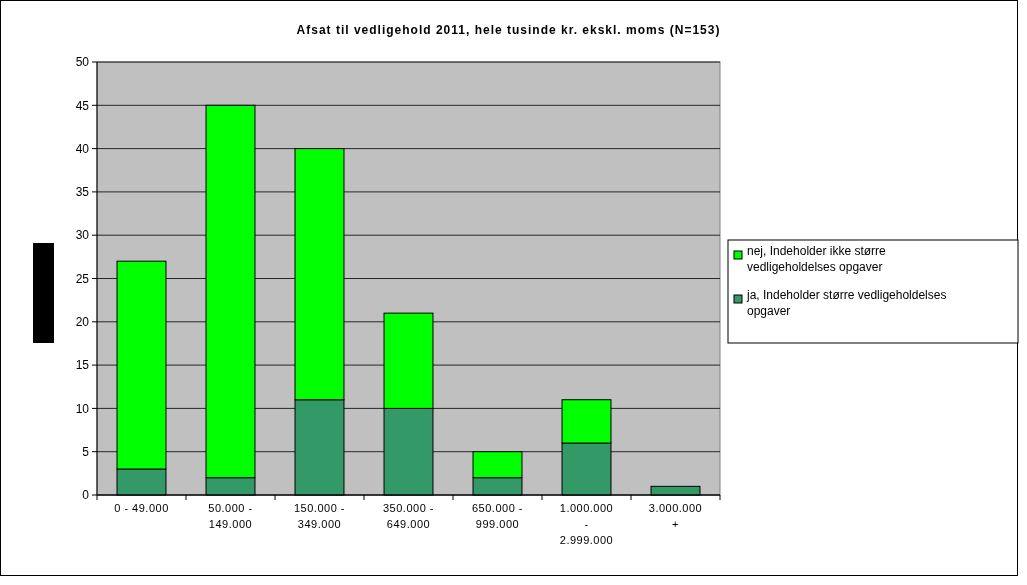  Describe the element at coordinates (86, 451) in the screenshot. I see `y-tick-label: 5` at that location.